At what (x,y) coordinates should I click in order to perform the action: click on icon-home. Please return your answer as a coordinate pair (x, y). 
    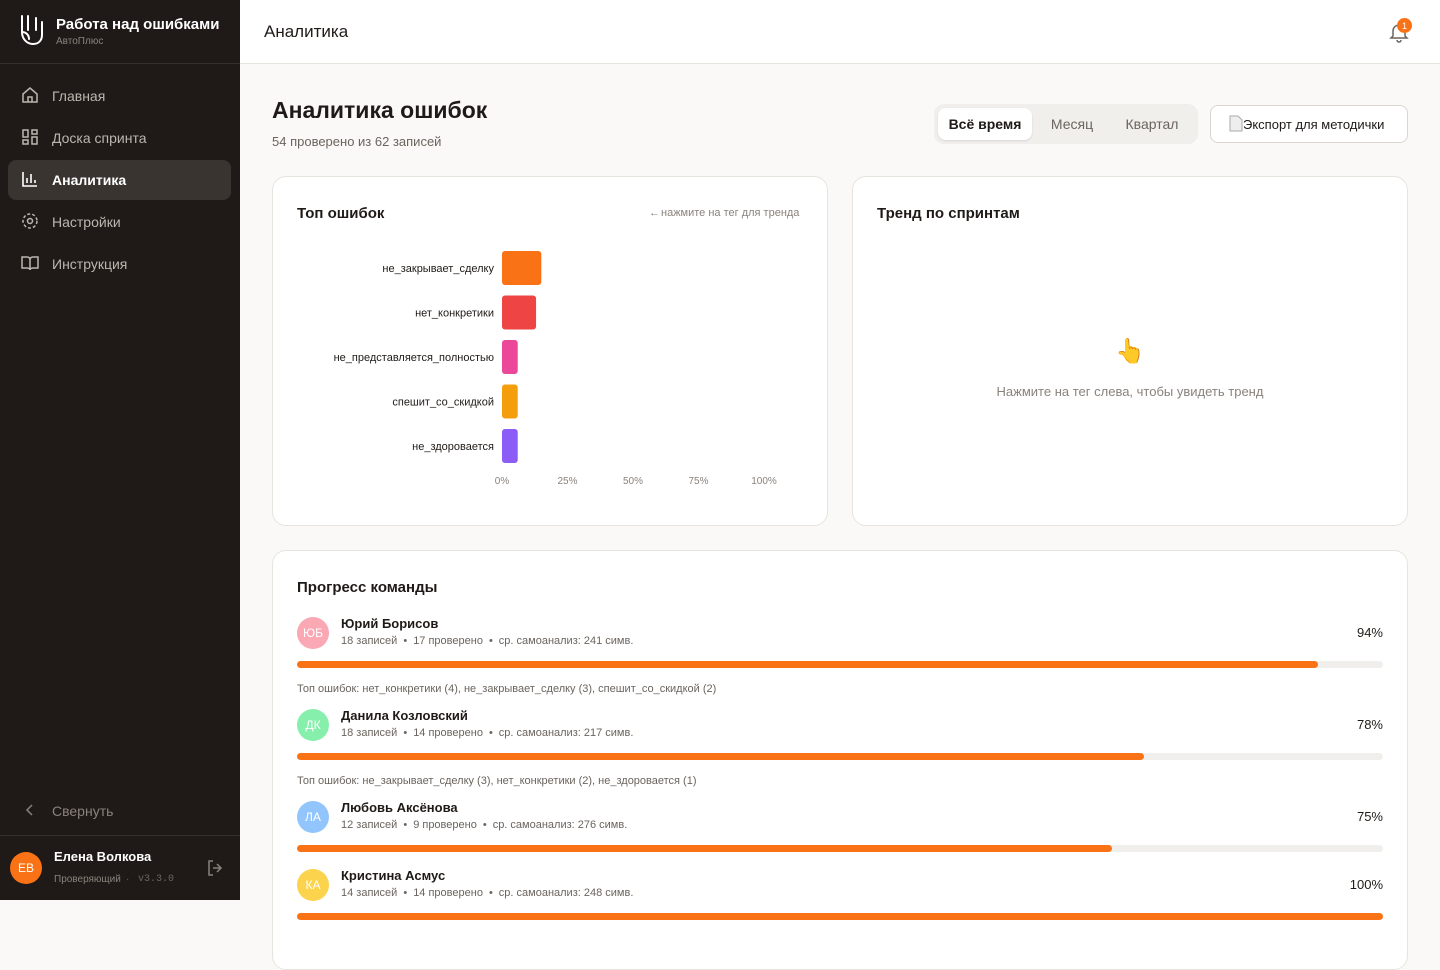
    Looking at the image, I should click on (30, 95).